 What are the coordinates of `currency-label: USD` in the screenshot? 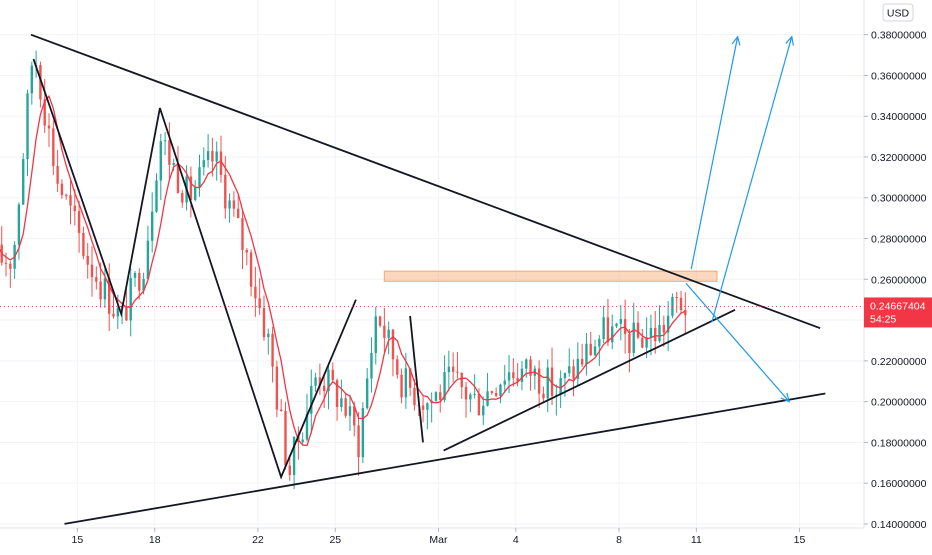 It's located at (898, 14).